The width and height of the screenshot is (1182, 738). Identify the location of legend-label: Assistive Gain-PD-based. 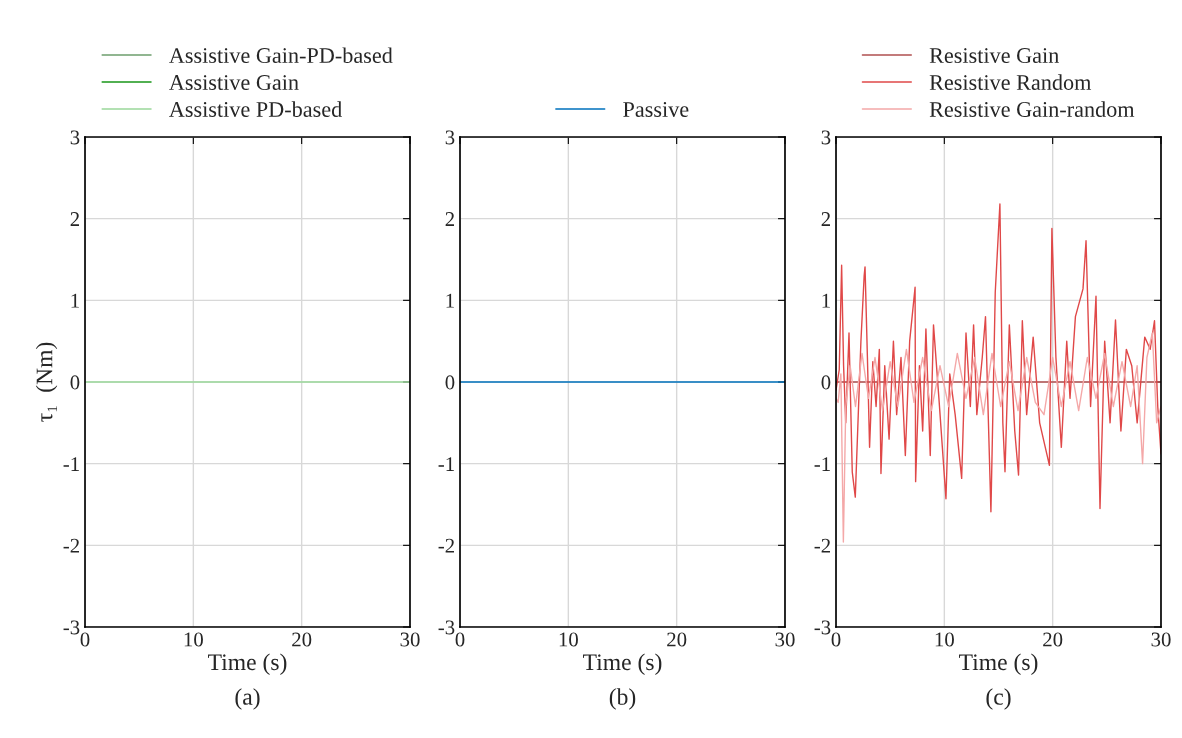
(281, 55).